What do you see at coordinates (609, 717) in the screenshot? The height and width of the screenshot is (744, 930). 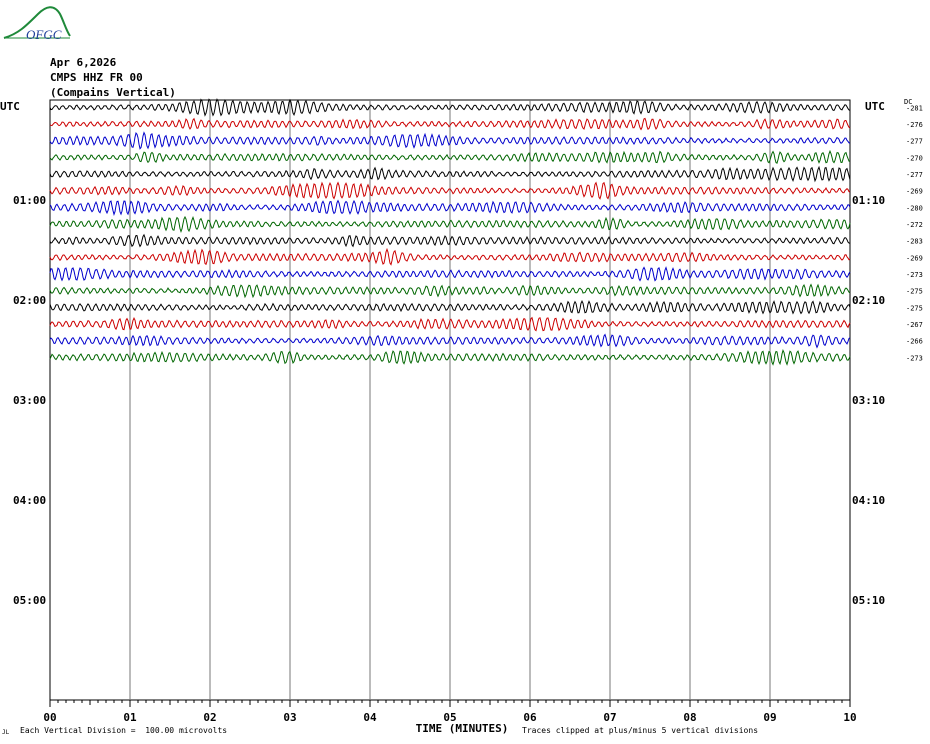 I see `x-tick-label: 07` at bounding box center [609, 717].